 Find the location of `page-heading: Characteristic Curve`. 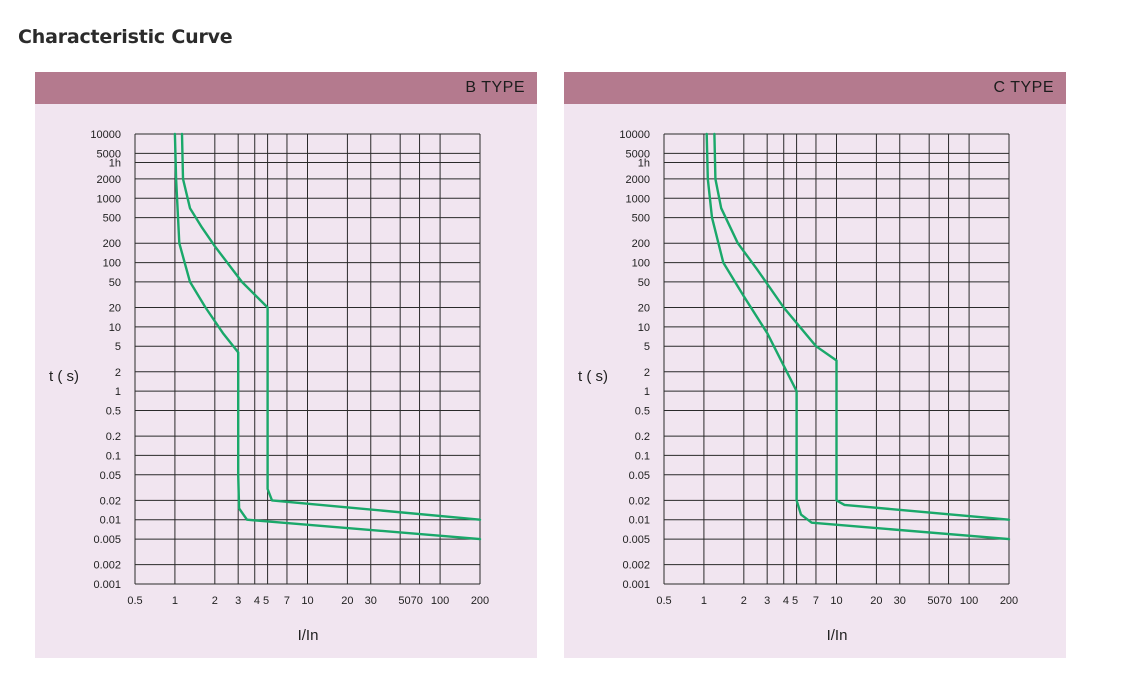

page-heading: Characteristic Curve is located at coordinates (125, 37).